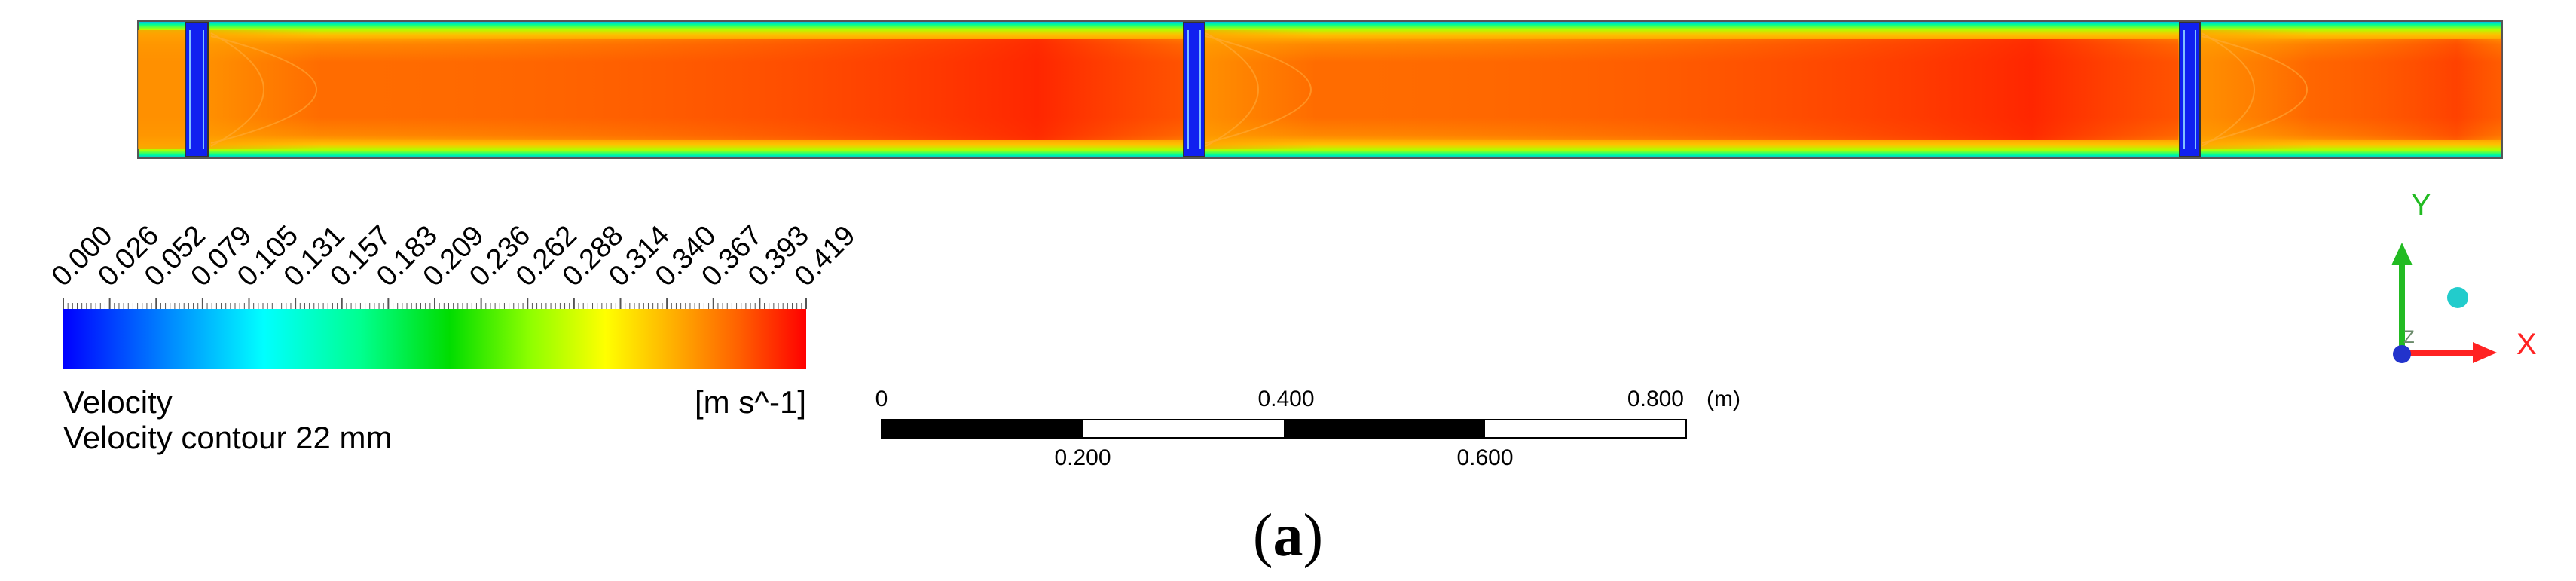 This screenshot has width=2576, height=581. I want to click on scale-bar: 0 0.400 0.800 (m) 0.200 0.600, so click(1307, 428).